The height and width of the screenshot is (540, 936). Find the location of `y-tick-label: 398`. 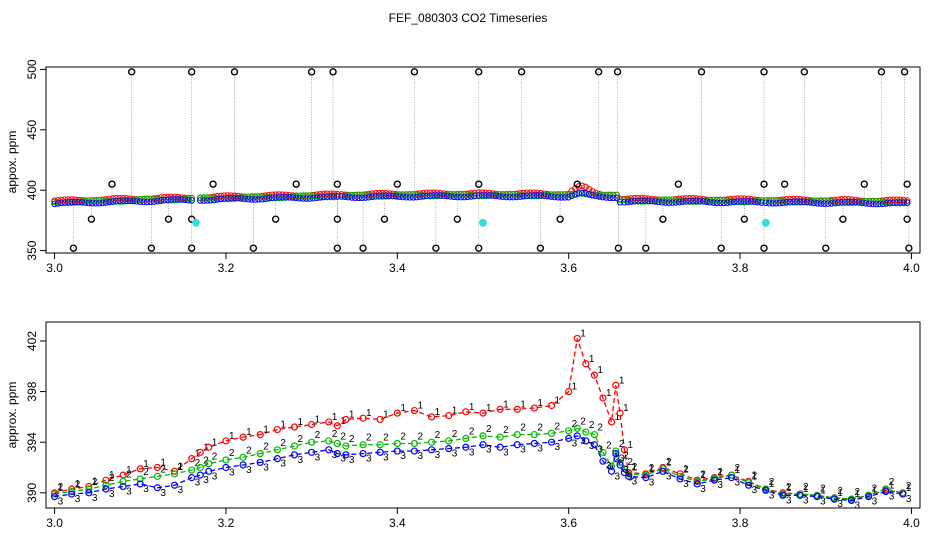

y-tick-label: 398 is located at coordinates (32, 391).